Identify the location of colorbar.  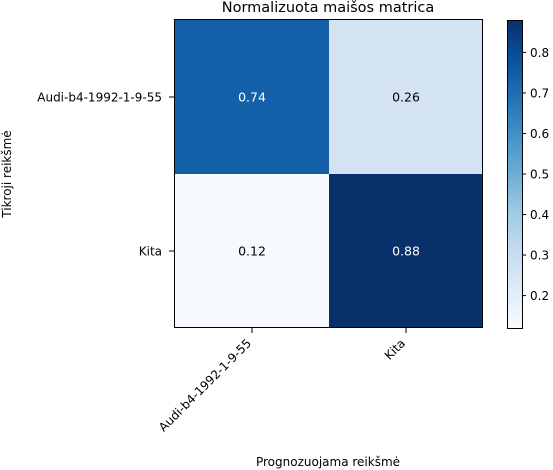
(514, 174).